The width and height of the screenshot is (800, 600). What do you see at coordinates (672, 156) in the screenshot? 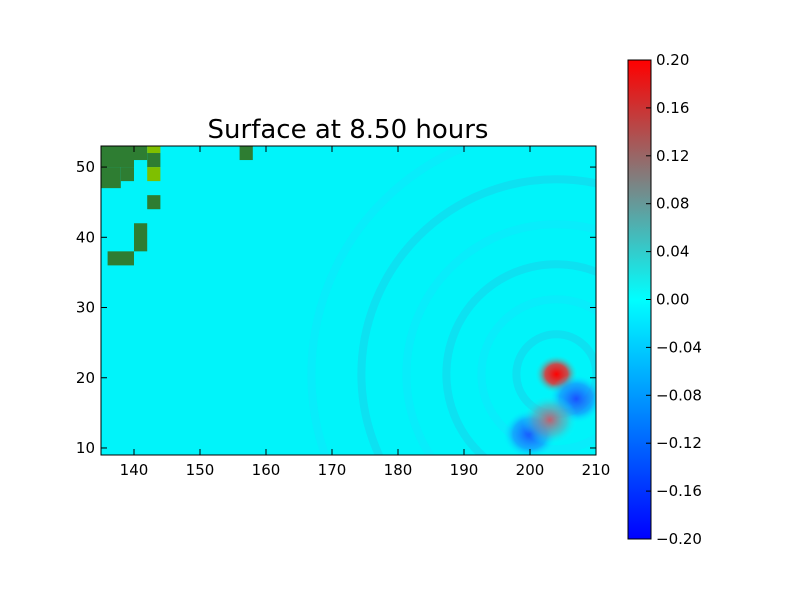
I see `colorbar-tick-label: 0.12` at bounding box center [672, 156].